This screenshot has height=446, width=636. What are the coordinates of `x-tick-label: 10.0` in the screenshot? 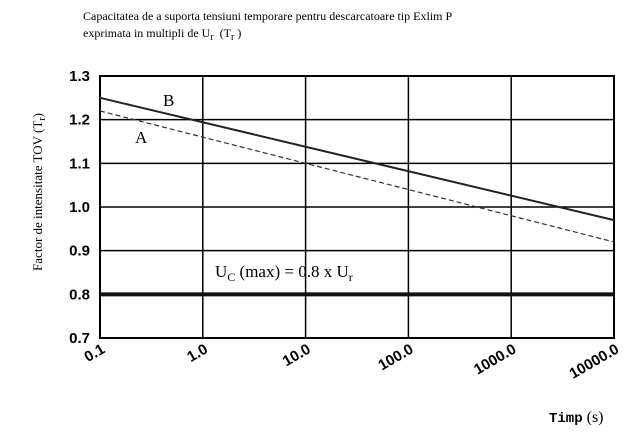 It's located at (297, 355).